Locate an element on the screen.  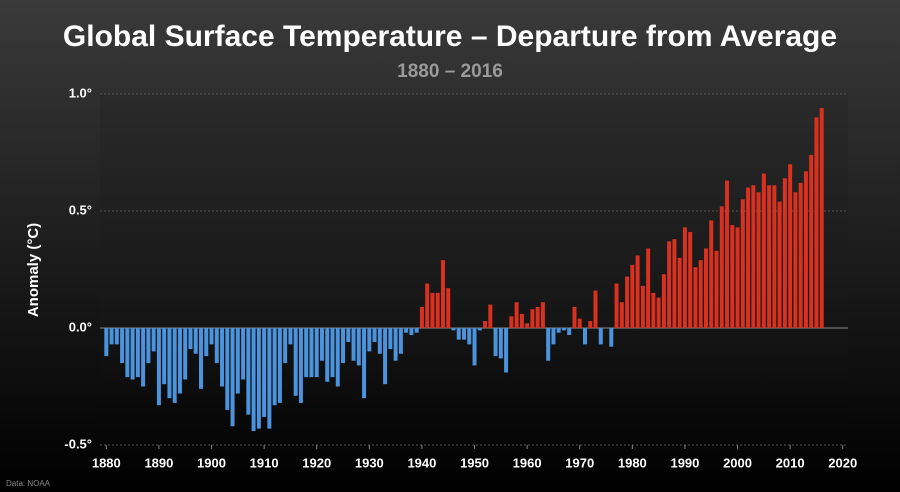
chart-subtitle: 1880 – 2016 is located at coordinates (450, 71).